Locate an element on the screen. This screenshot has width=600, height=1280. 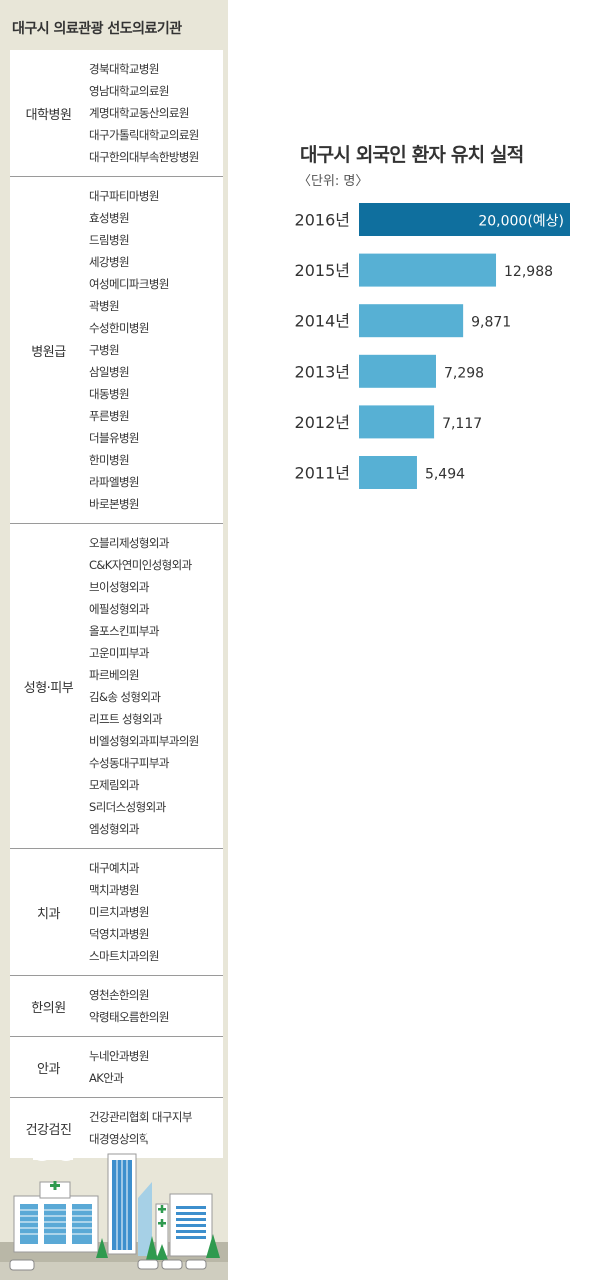
value-label: 20,000(예상) is located at coordinates (521, 222).